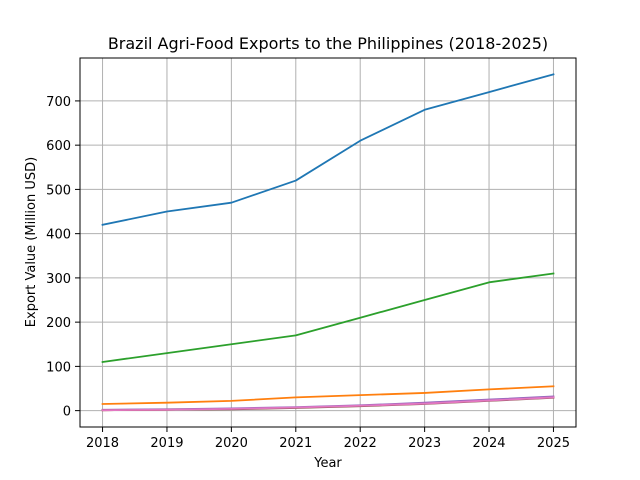 This screenshot has width=640, height=480. I want to click on x-tick-label: 2023, so click(424, 443).